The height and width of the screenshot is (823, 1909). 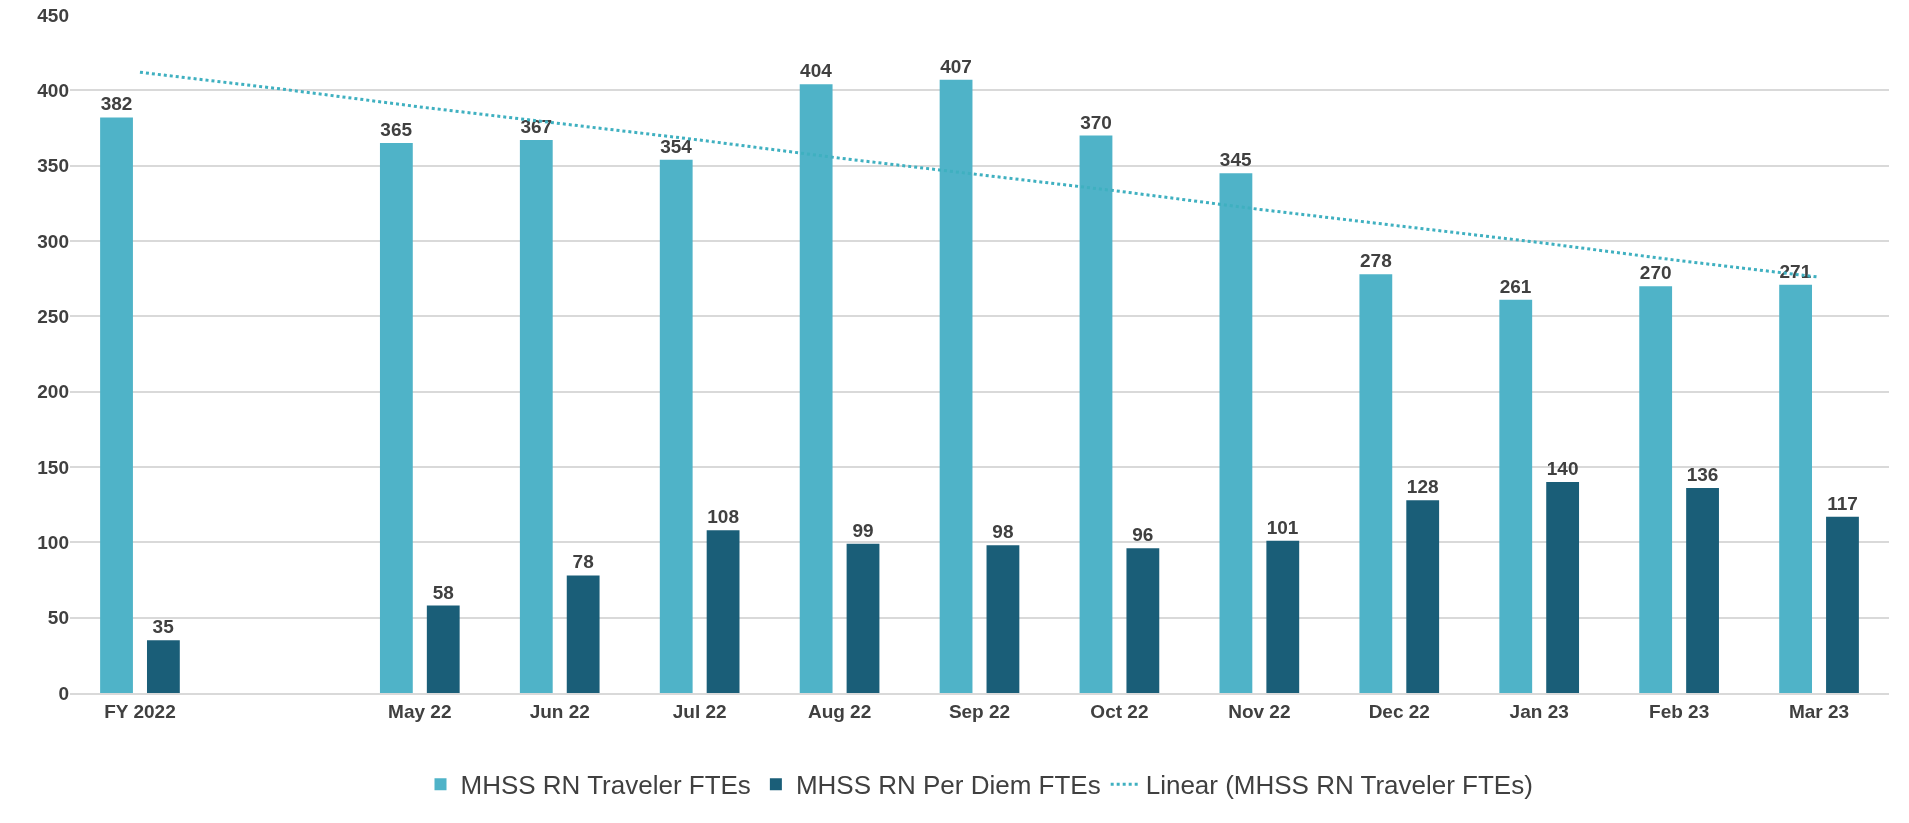 I want to click on data-label: 367, so click(x=536, y=127).